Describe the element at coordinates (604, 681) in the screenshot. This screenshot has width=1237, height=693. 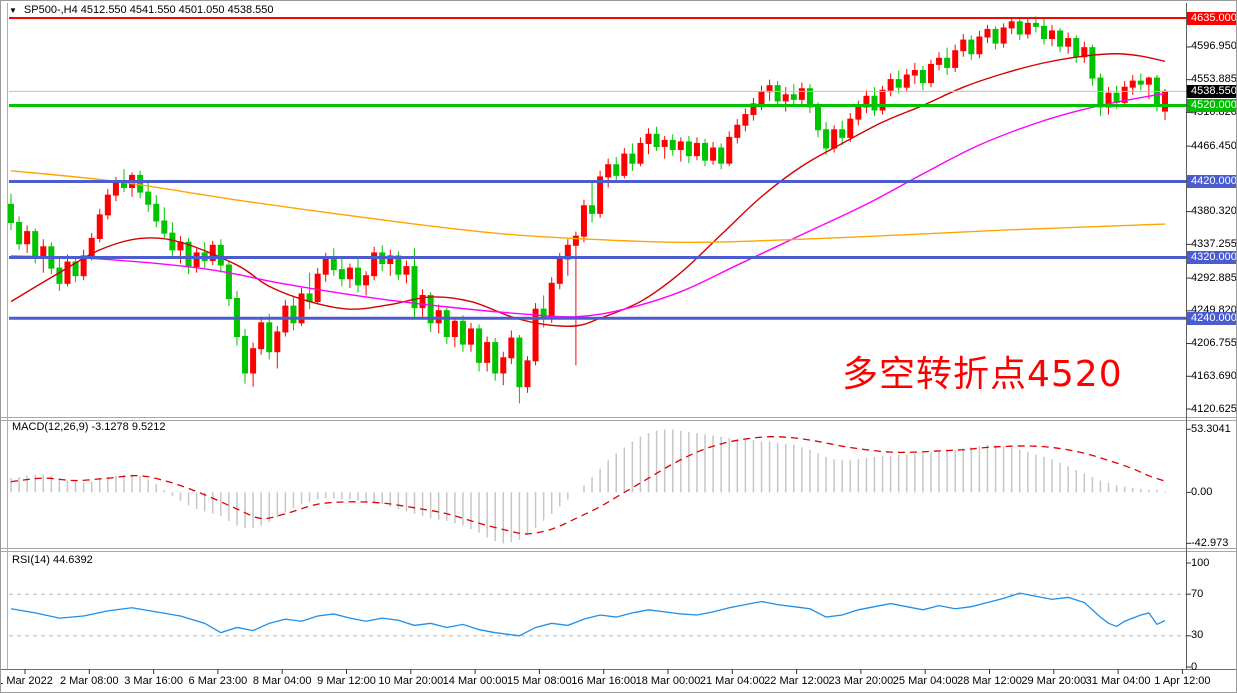
I see `time-axis-label: 16 Mar 16:00` at that location.